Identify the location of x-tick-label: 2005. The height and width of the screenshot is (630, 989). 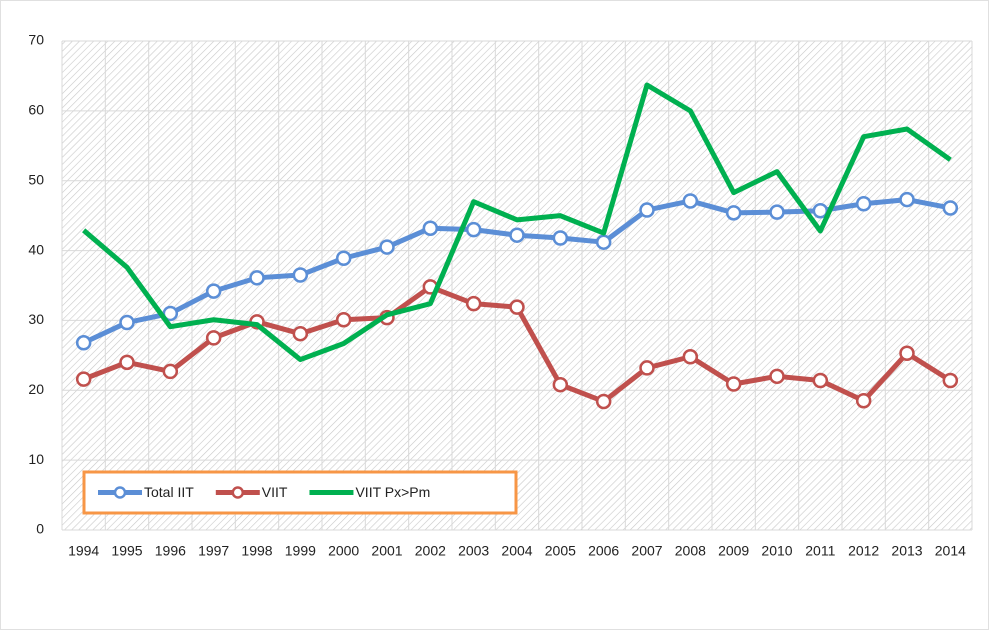
(560, 551).